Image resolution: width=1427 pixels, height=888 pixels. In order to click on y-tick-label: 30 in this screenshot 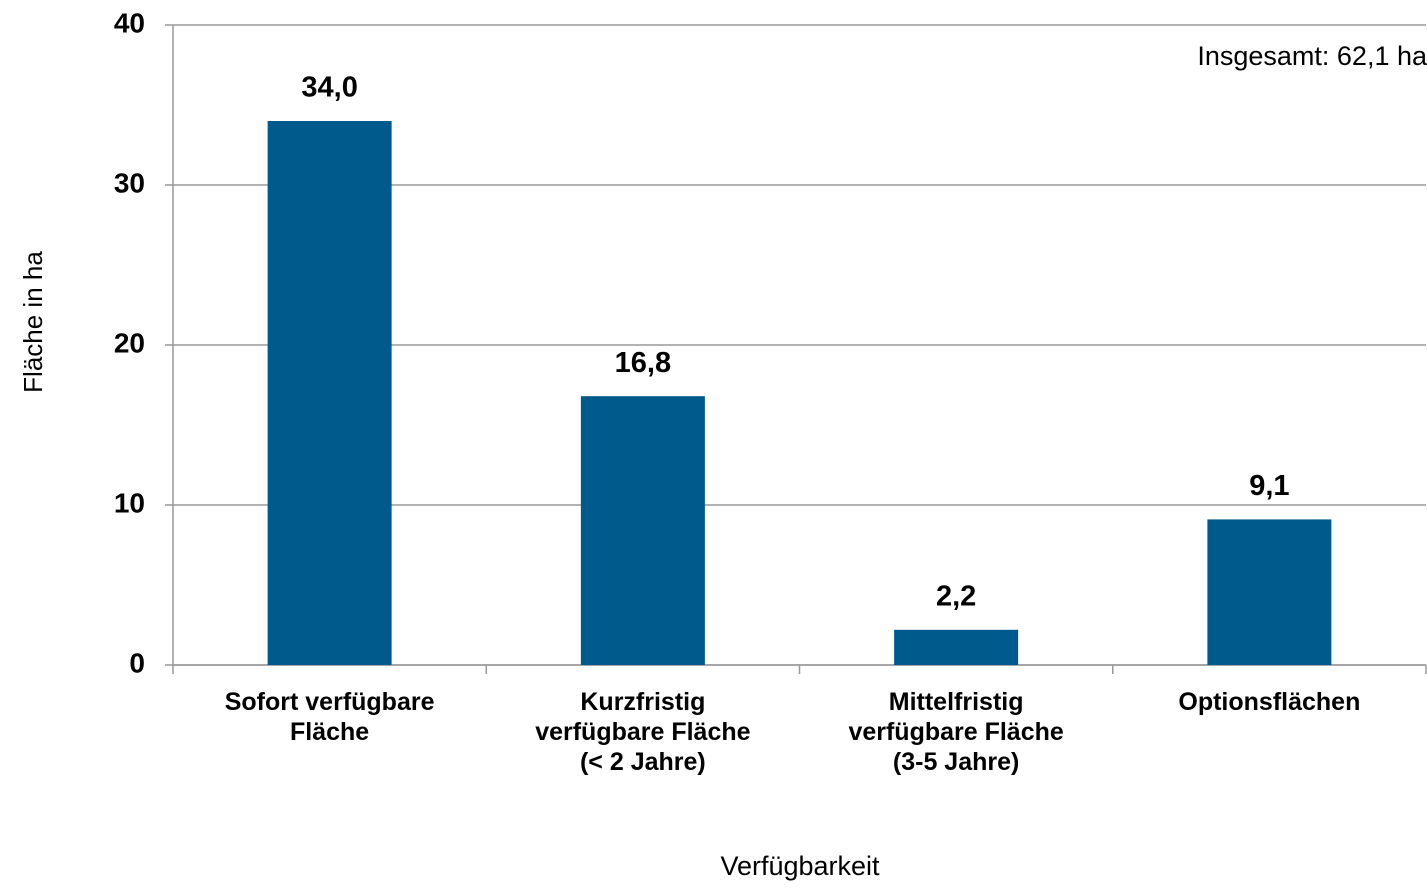, I will do `click(129, 182)`.